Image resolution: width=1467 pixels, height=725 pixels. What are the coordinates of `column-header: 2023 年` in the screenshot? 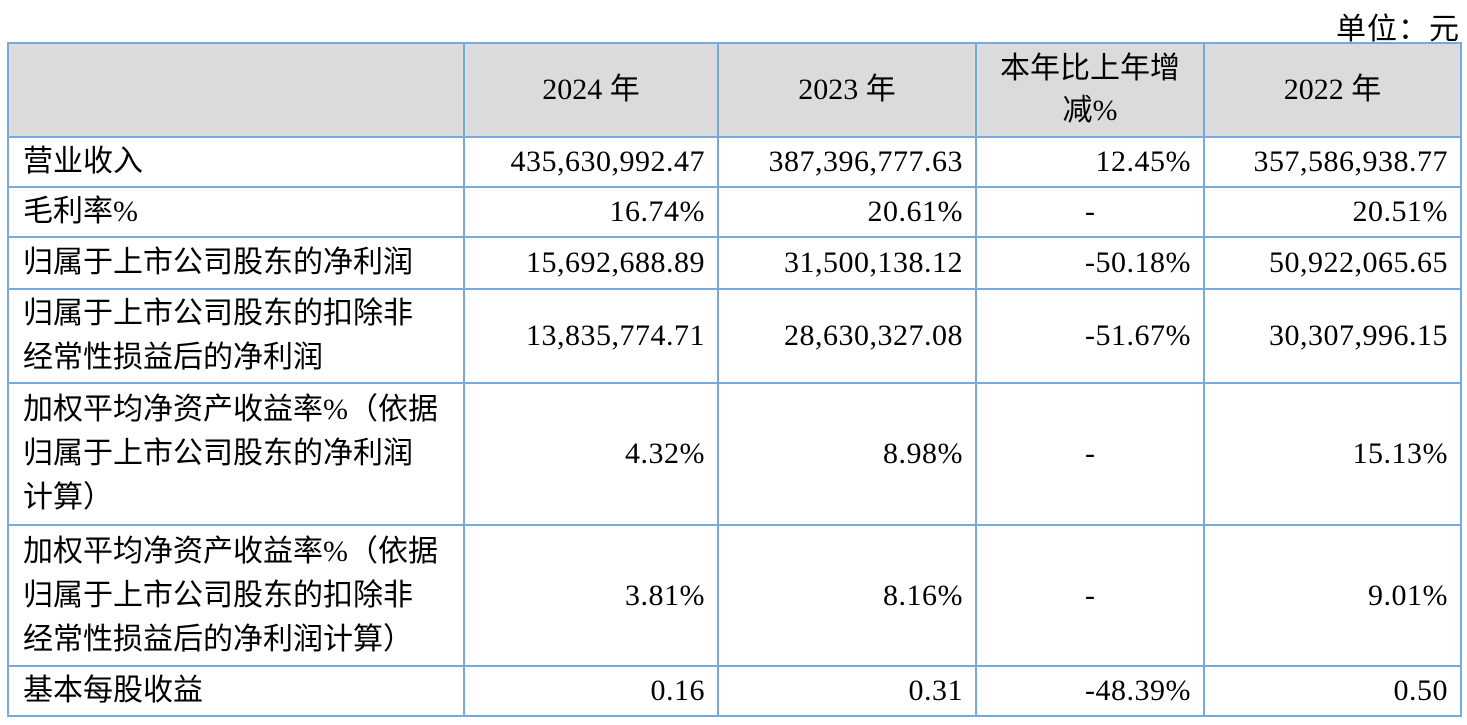 It's located at (847, 90).